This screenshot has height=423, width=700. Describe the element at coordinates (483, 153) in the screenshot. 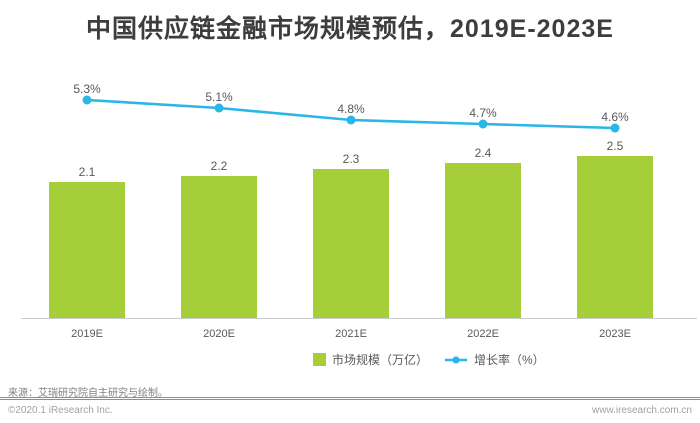

I see `bar-value-label: 2.4` at that location.